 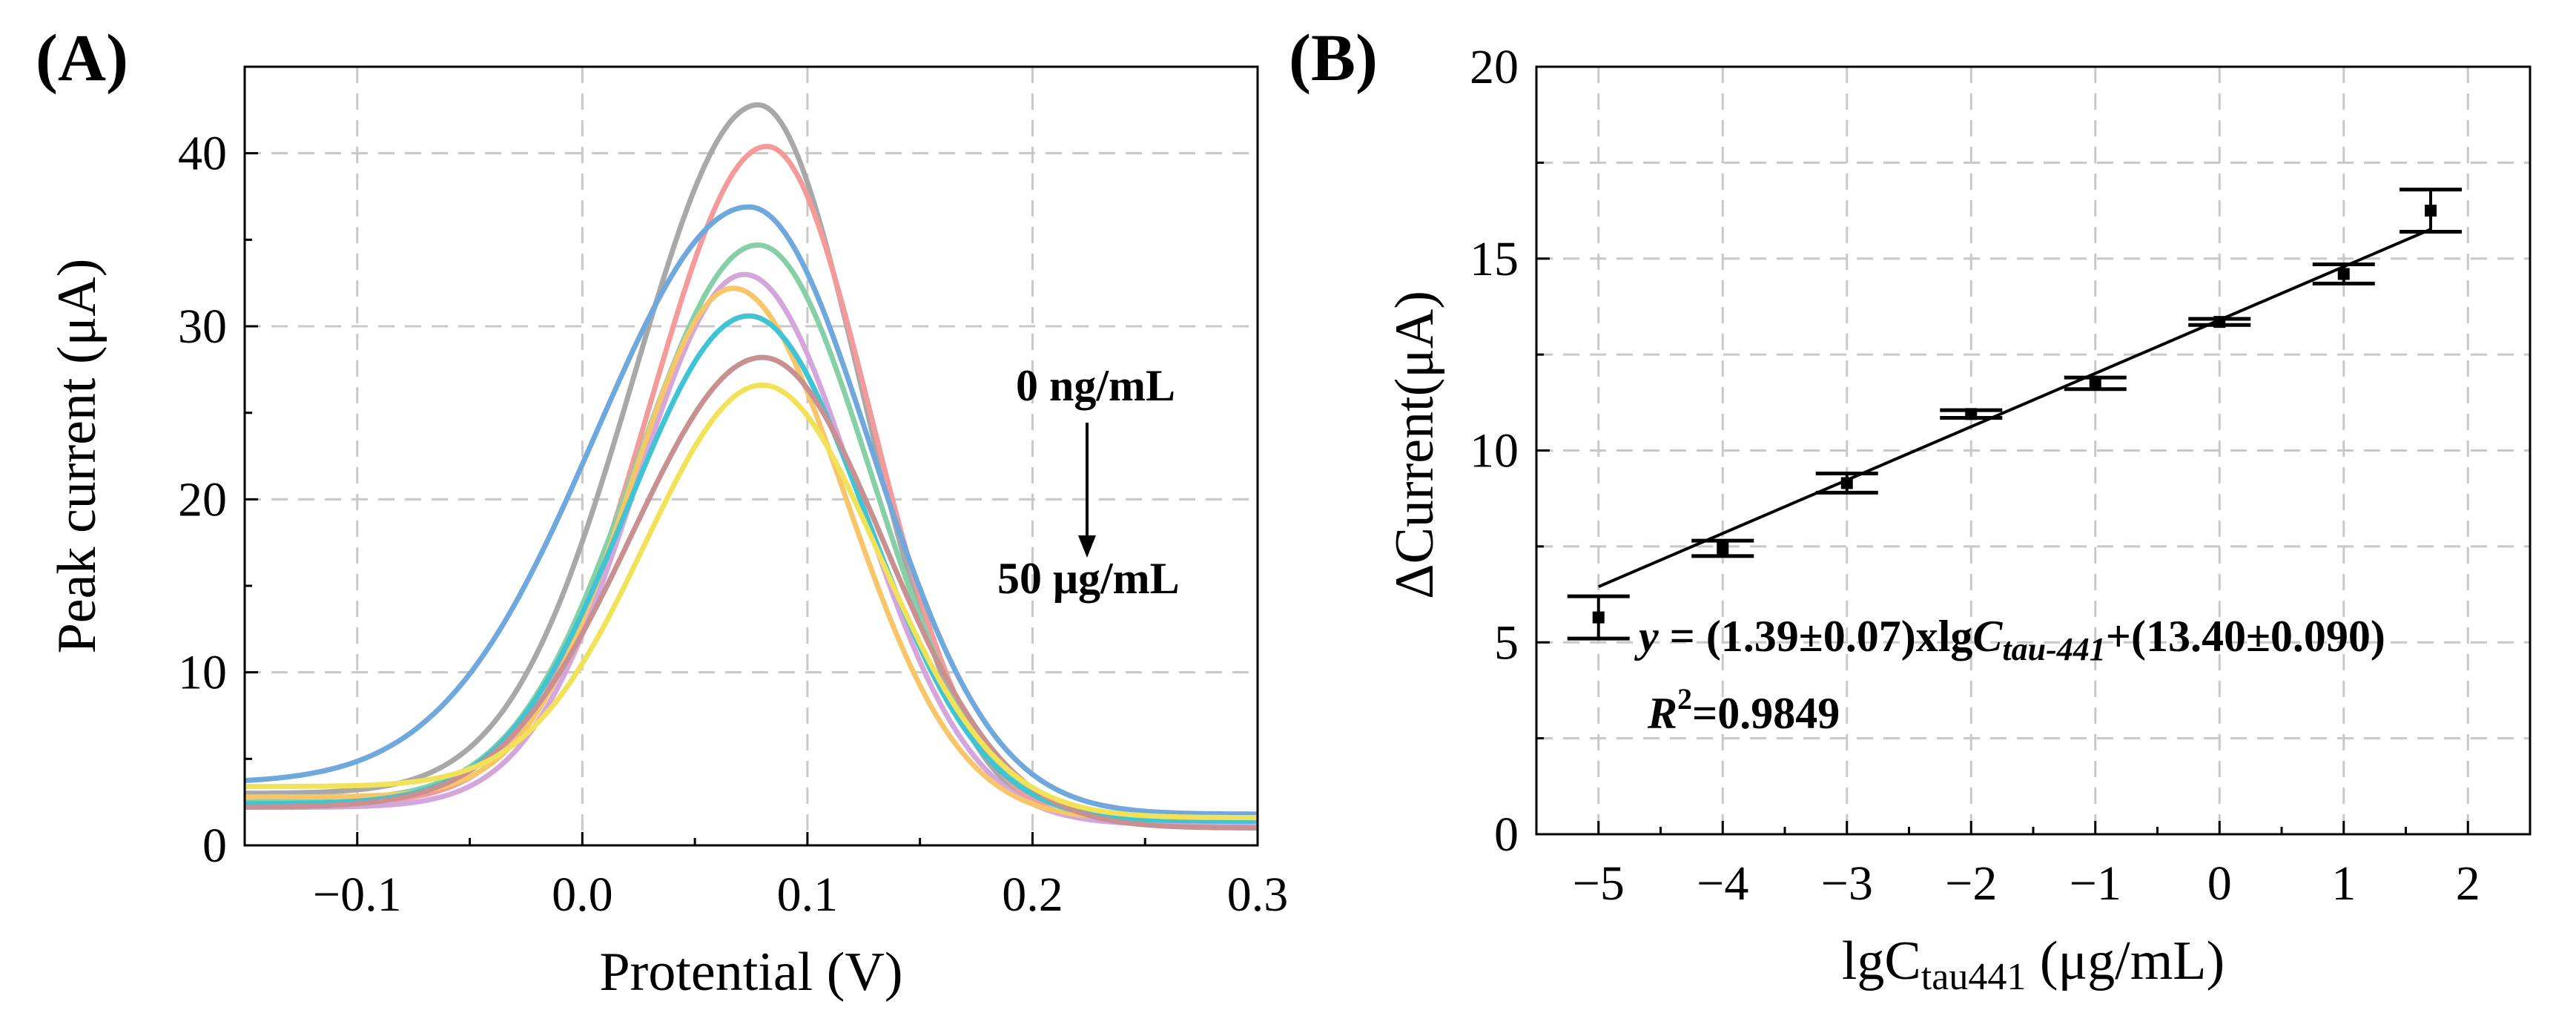 I want to click on fit-equation: y = (1.39±0.07)xlgCtau-441+(13.40±0.090), so click(x=2009, y=639).